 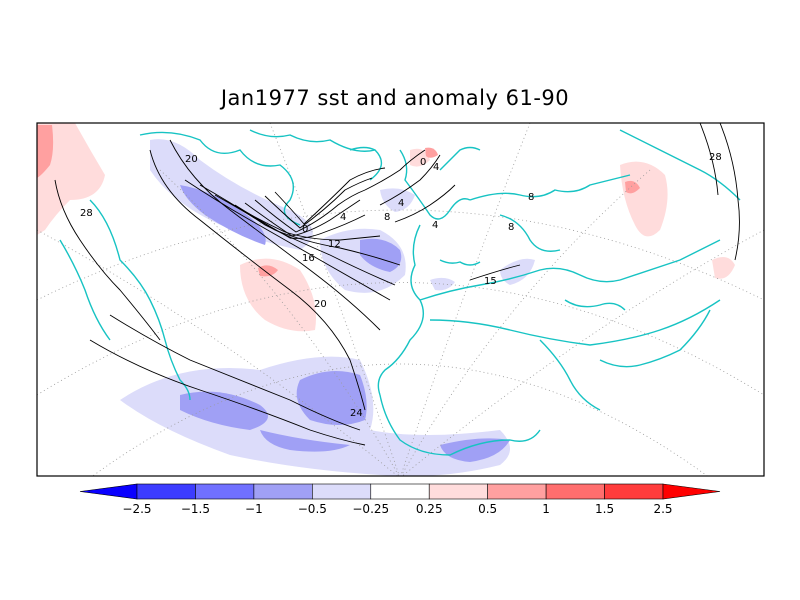 I want to click on colorbar-tick-label: 1.5, so click(x=604, y=509).